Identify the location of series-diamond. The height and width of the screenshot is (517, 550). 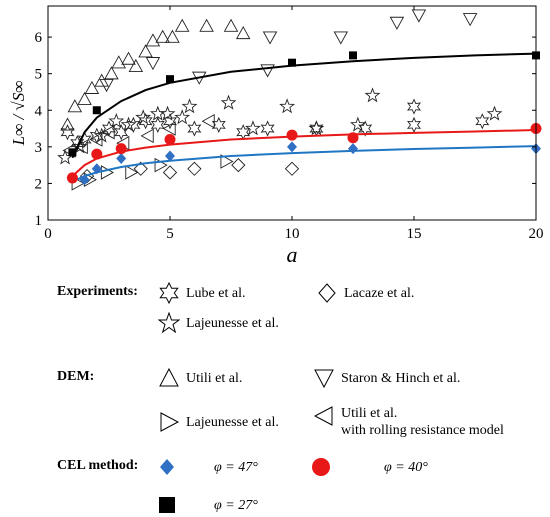
(189, 170).